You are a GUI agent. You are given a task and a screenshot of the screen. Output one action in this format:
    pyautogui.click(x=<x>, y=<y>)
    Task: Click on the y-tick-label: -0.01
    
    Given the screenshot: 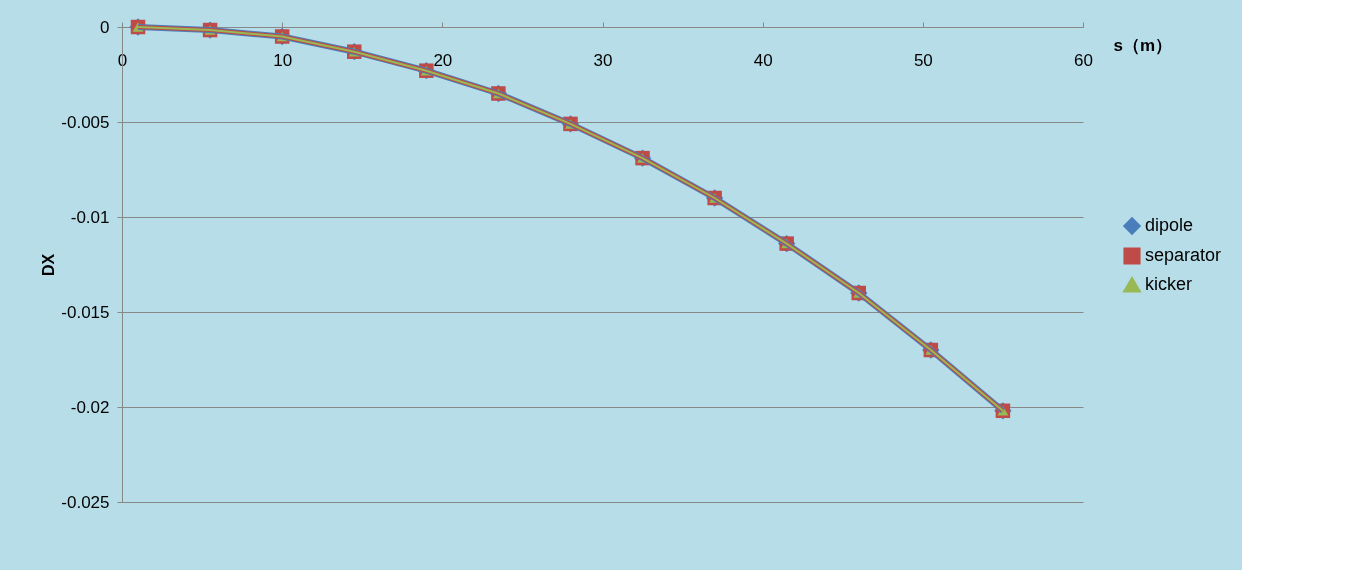 What is the action you would take?
    pyautogui.click(x=90, y=217)
    